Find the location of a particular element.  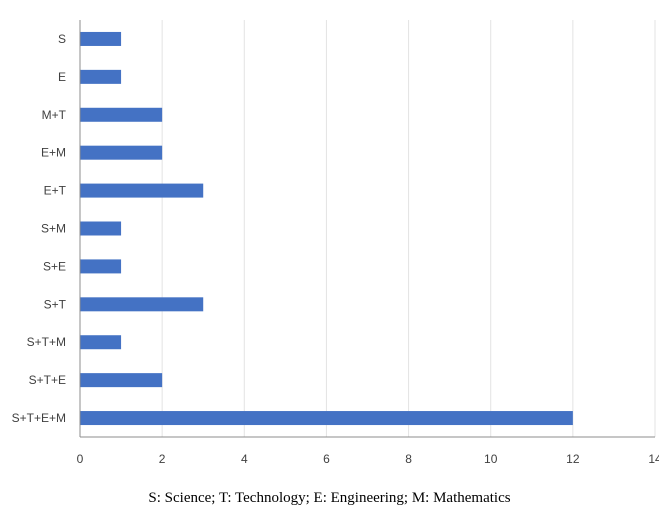

x-tick-label-8: 8 is located at coordinates (408, 459).